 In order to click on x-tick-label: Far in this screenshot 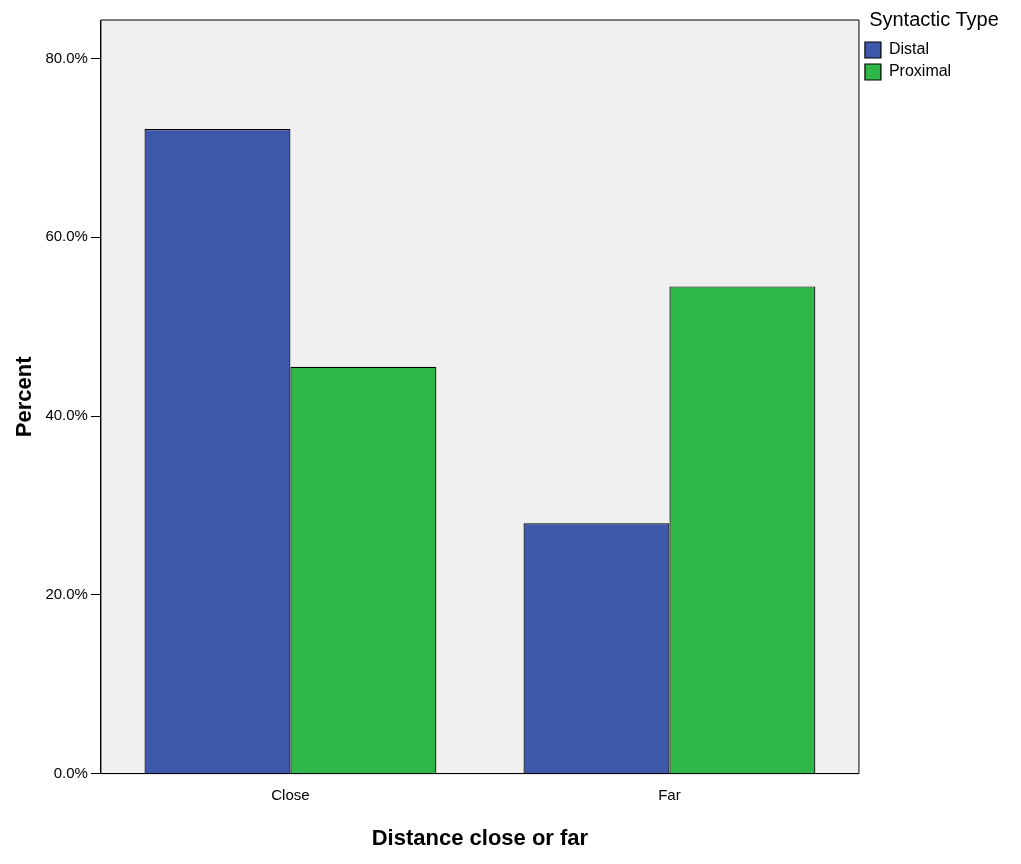, I will do `click(669, 794)`.